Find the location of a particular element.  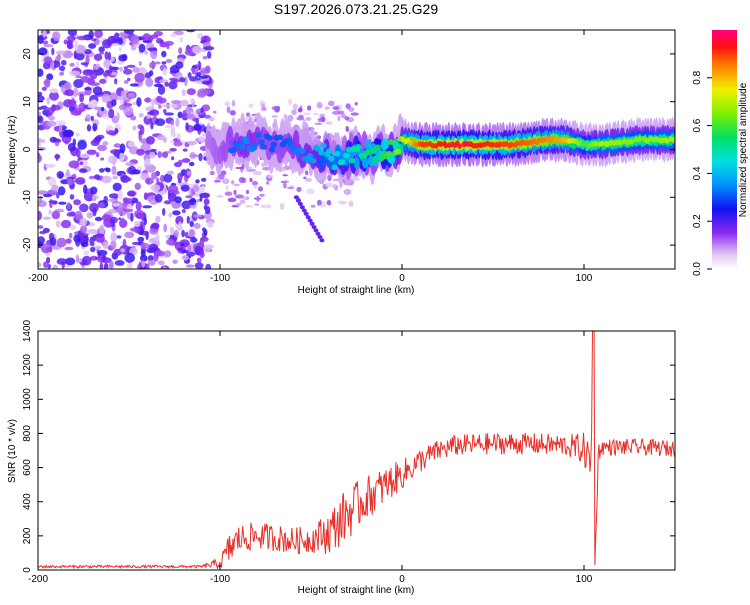

x-tick-label: -100 is located at coordinates (220, 579).